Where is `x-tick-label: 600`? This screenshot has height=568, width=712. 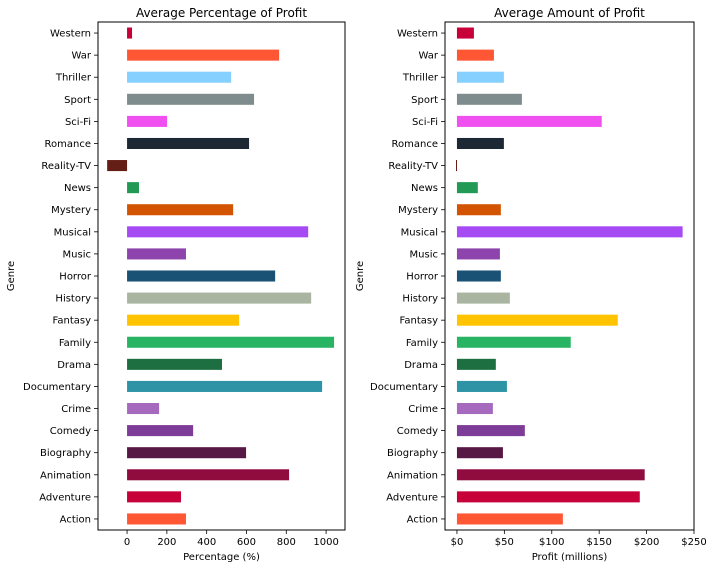
x-tick-label: 600 is located at coordinates (246, 542).